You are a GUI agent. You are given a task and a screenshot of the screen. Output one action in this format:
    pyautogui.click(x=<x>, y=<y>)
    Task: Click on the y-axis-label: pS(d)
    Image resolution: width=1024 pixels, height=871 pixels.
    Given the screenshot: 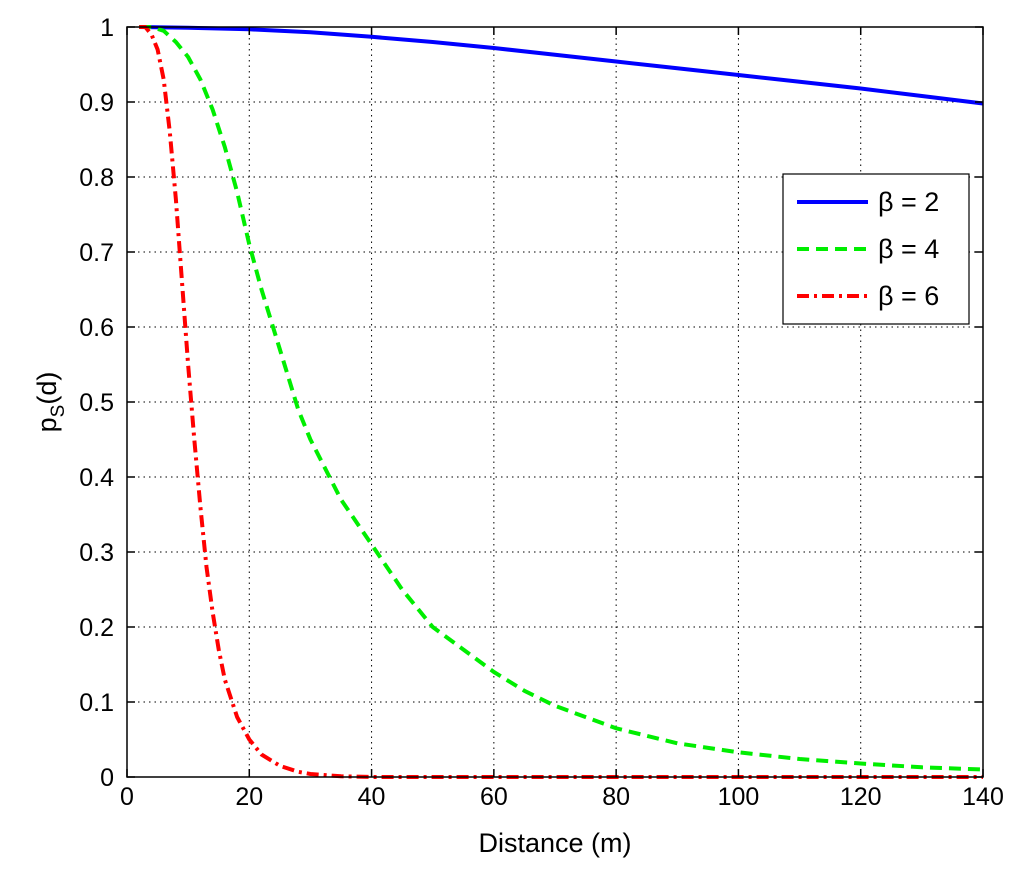 What is the action you would take?
    pyautogui.click(x=50, y=402)
    